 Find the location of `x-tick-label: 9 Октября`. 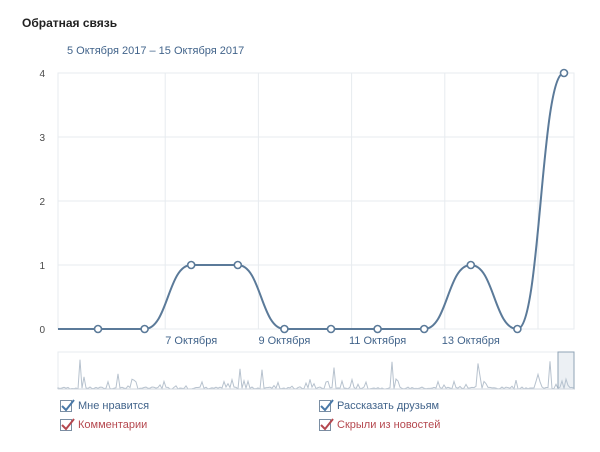

x-tick-label: 9 Октября is located at coordinates (284, 341).